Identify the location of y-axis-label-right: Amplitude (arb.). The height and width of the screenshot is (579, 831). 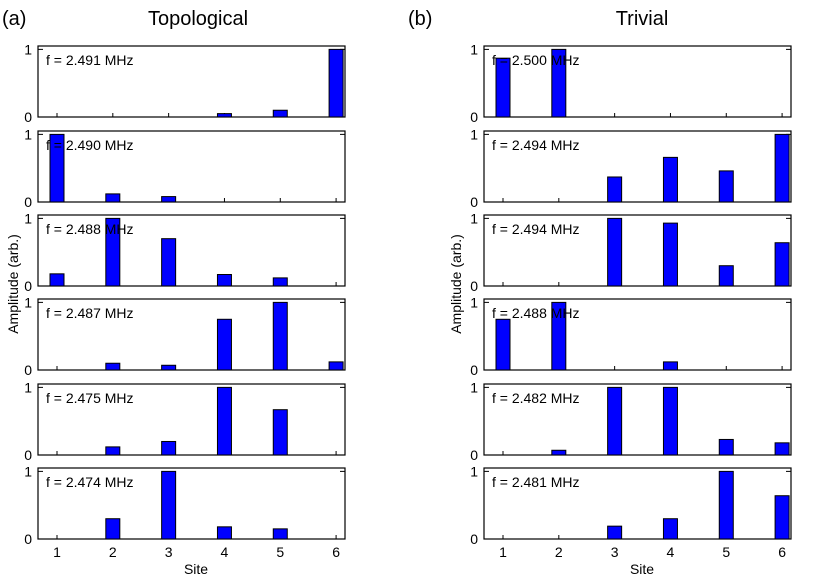
(456, 284).